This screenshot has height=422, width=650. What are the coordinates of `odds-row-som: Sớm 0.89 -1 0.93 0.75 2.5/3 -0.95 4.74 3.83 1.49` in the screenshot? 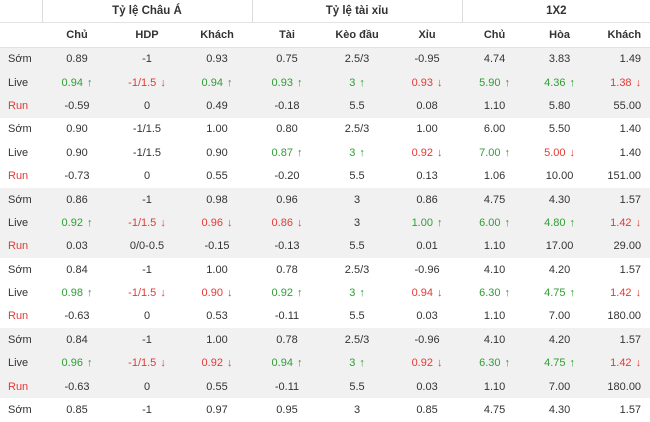 It's located at (325, 59).